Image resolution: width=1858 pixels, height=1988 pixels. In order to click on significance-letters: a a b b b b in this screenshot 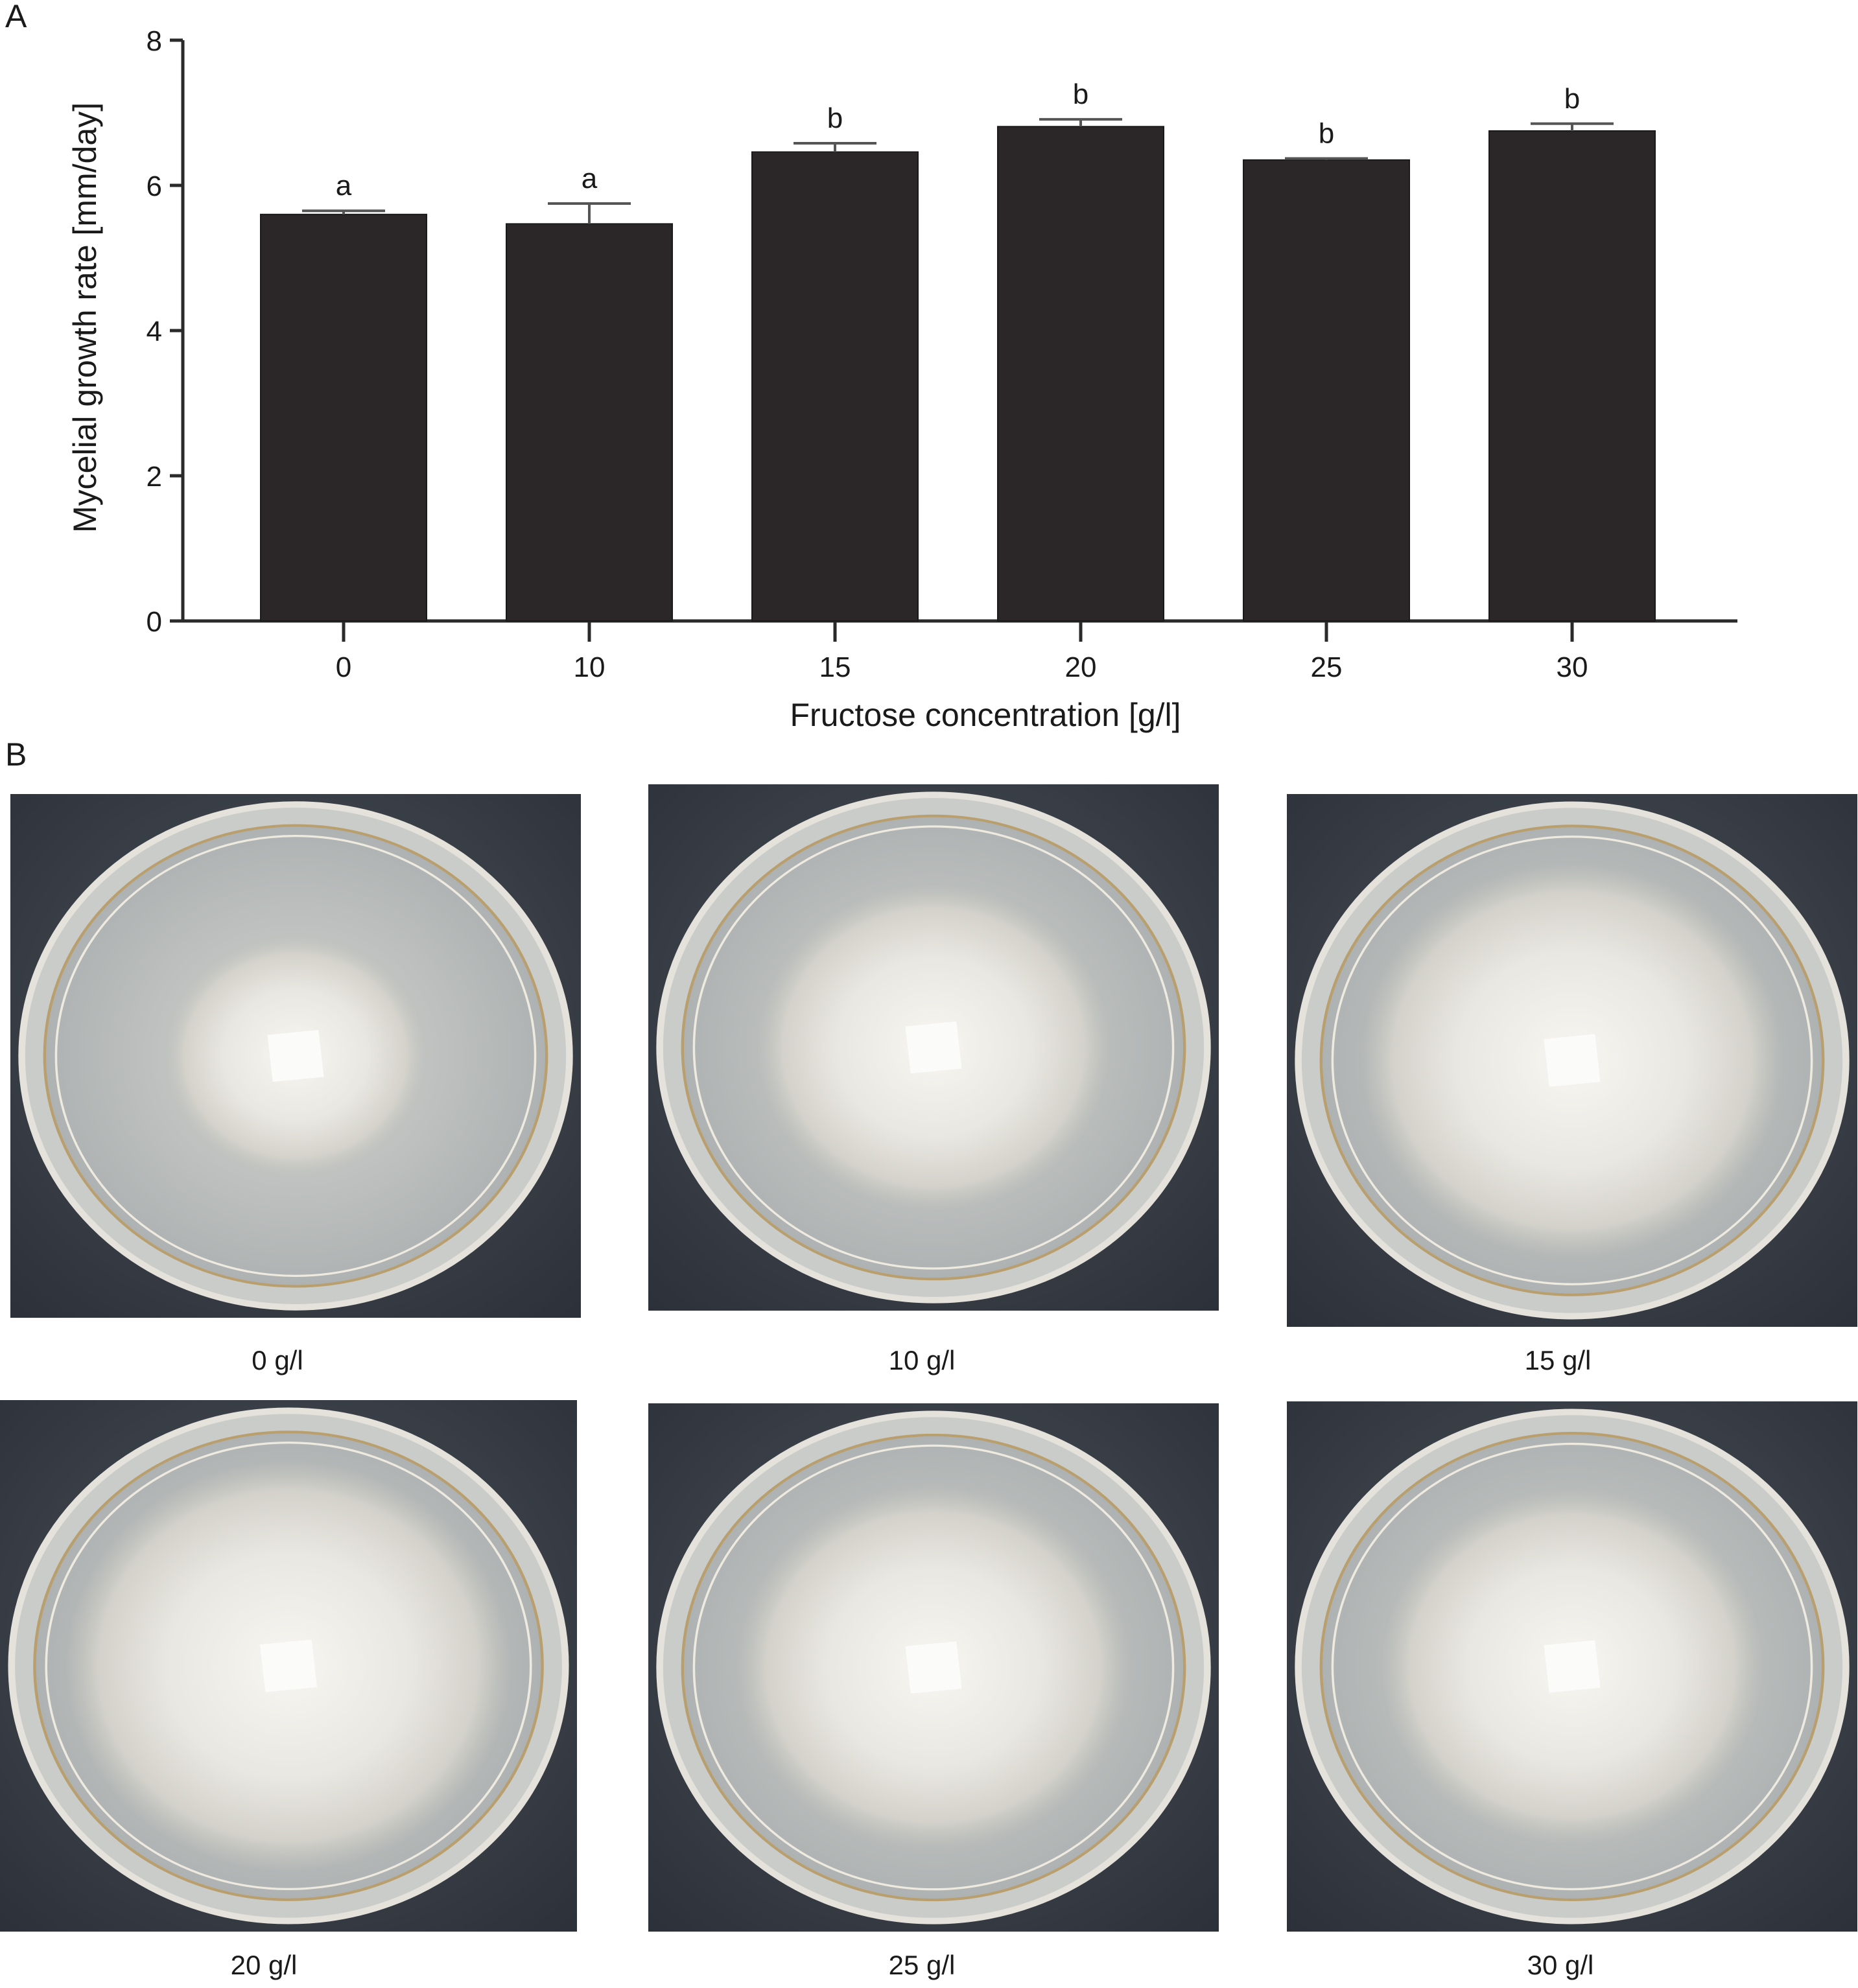, I will do `click(958, 140)`.